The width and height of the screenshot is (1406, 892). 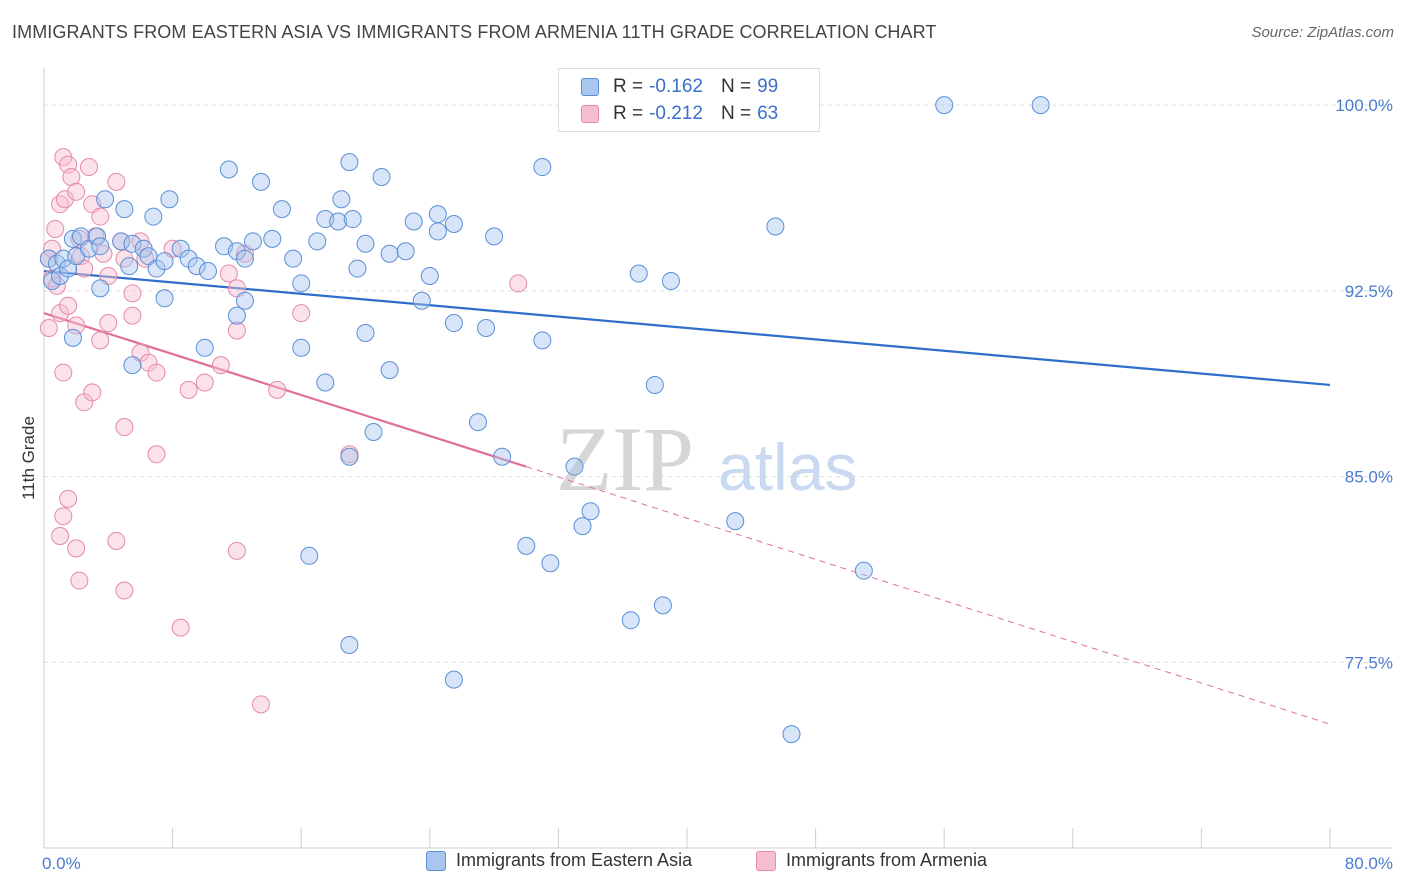 What do you see at coordinates (28, 458) in the screenshot?
I see `y-axis-title: 11th Grade` at bounding box center [28, 458].